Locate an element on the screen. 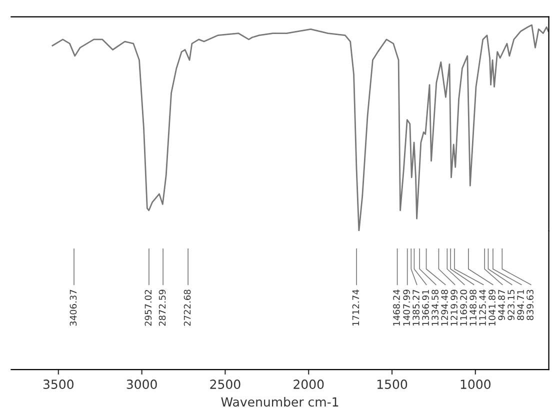 The width and height of the screenshot is (560, 420). x-tick-label: 1500 is located at coordinates (392, 384).